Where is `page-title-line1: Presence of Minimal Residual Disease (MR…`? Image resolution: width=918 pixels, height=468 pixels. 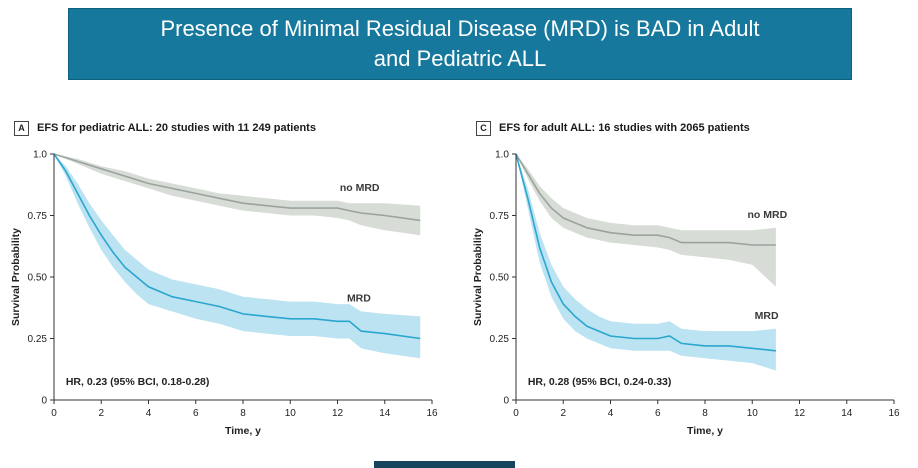
page-title-line1: Presence of Minimal Residual Disease (MR… is located at coordinates (460, 28).